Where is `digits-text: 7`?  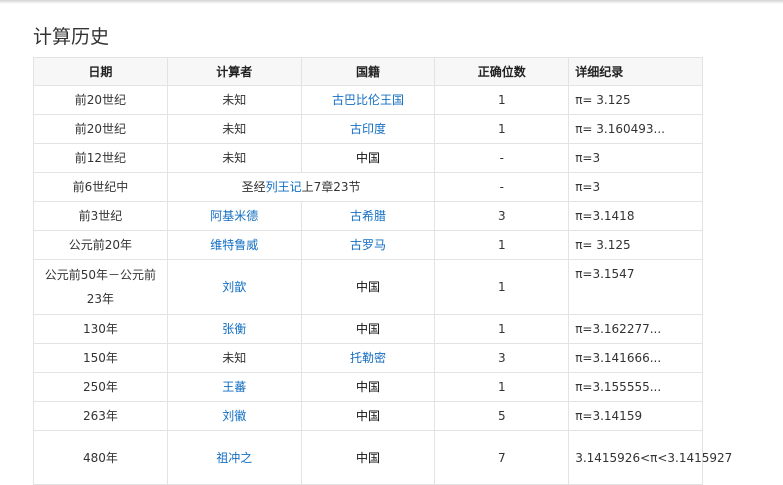 digits-text: 7 is located at coordinates (501, 457).